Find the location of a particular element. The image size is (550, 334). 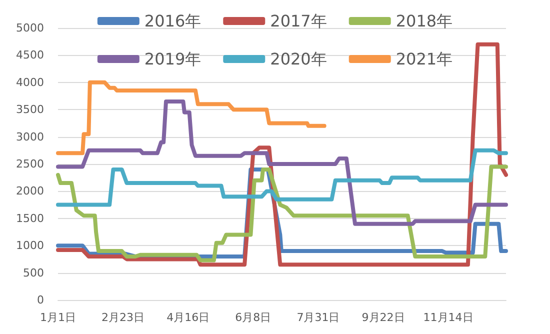

y-tick-label: 2000 is located at coordinates (30, 191).